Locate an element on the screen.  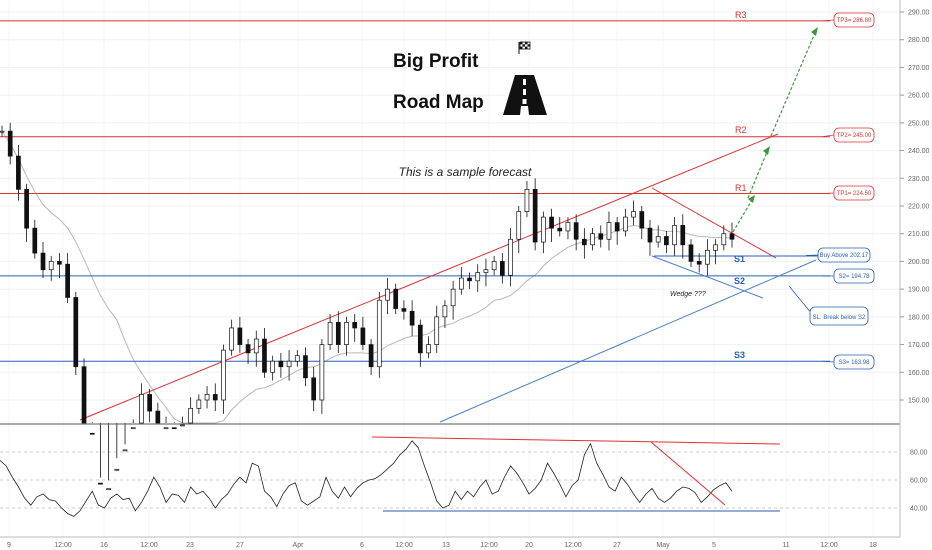
title-line-1: Big Profit is located at coordinates (436, 61).